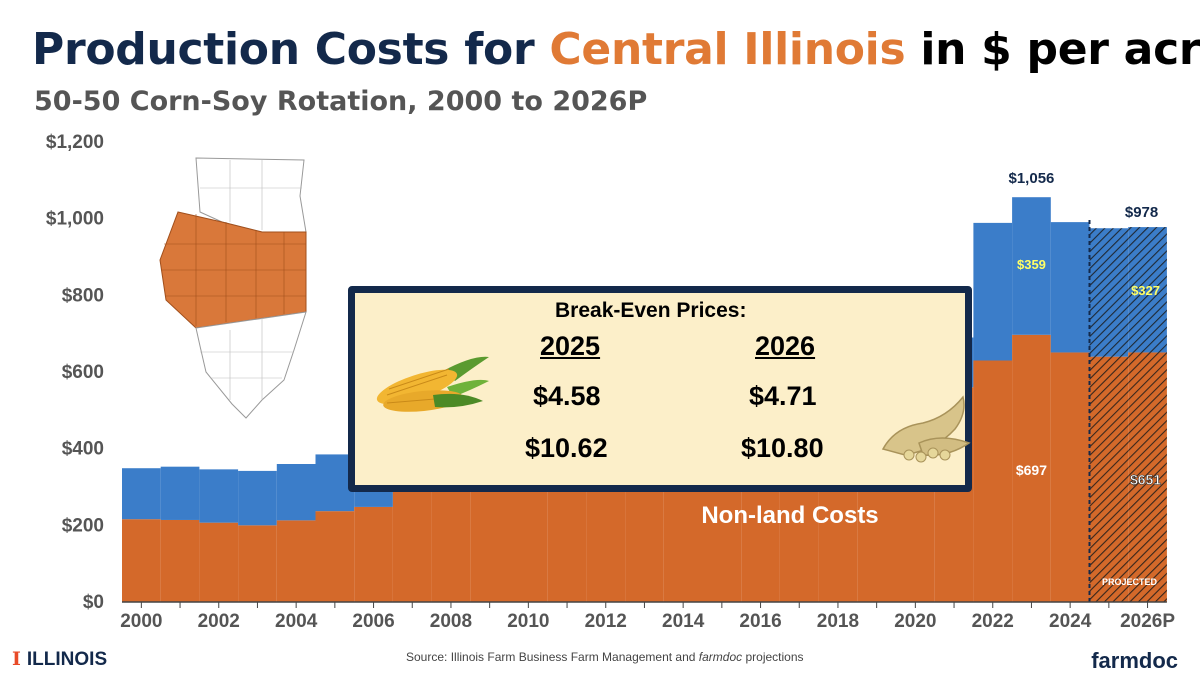 This screenshot has width=1200, height=676. Describe the element at coordinates (451, 540) in the screenshot. I see `bar-nonland-2008` at that location.